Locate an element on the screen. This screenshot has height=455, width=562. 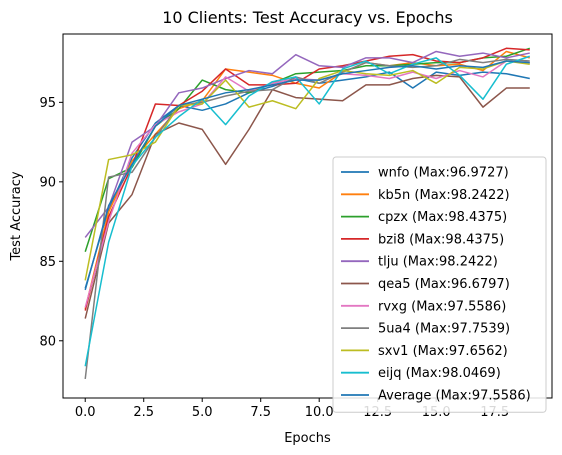
legend-entry-label: eijq (Max:98.0469) is located at coordinates (439, 373).